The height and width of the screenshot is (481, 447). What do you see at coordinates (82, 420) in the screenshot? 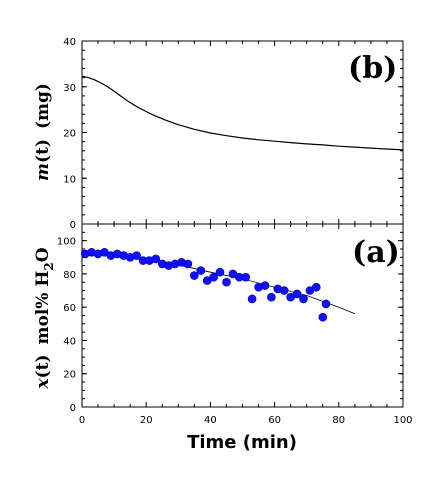
I see `panel-a-xtick-label: 0` at bounding box center [82, 420].